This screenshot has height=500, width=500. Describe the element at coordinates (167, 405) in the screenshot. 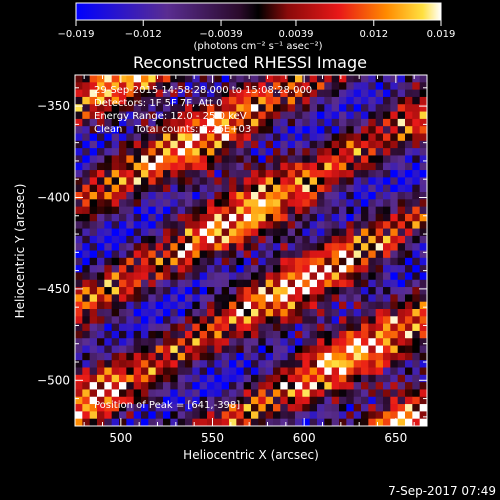

I see `annotation-peak-position: Position of Peak = [641,-398]` at that location.